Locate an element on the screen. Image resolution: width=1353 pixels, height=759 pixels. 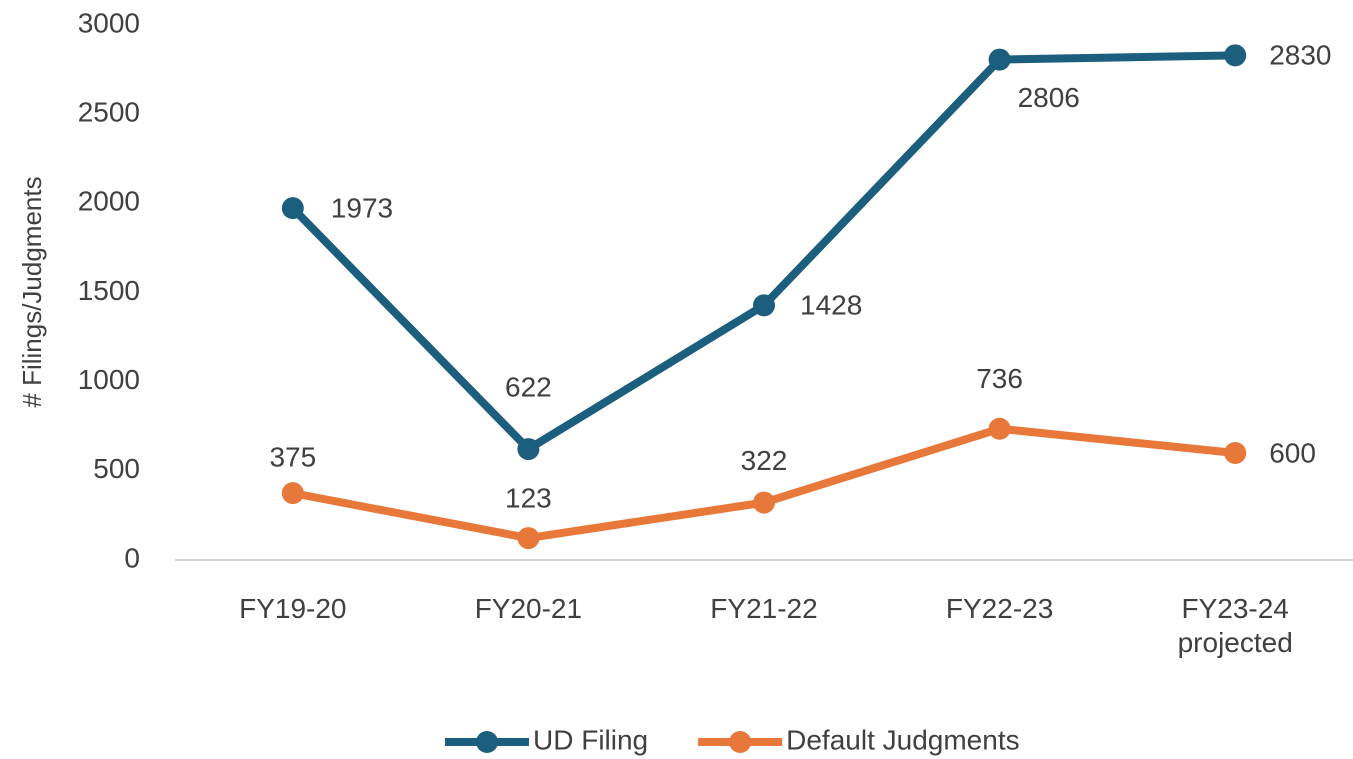
y-tick-label: 3000 is located at coordinates (109, 22).